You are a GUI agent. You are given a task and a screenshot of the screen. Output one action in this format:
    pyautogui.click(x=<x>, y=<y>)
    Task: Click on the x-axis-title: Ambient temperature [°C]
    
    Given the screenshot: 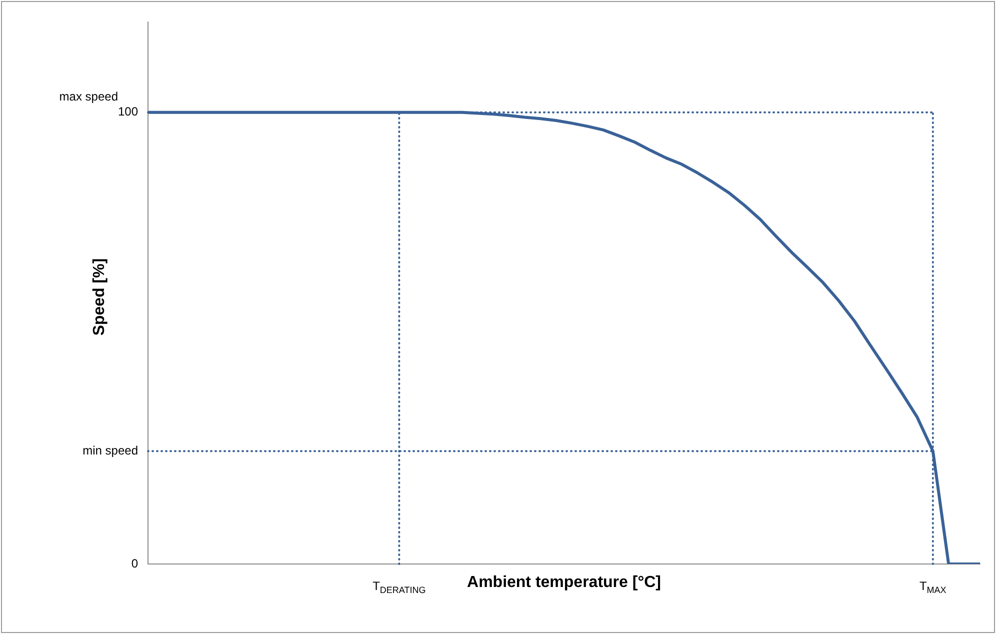 What is the action you would take?
    pyautogui.click(x=564, y=583)
    